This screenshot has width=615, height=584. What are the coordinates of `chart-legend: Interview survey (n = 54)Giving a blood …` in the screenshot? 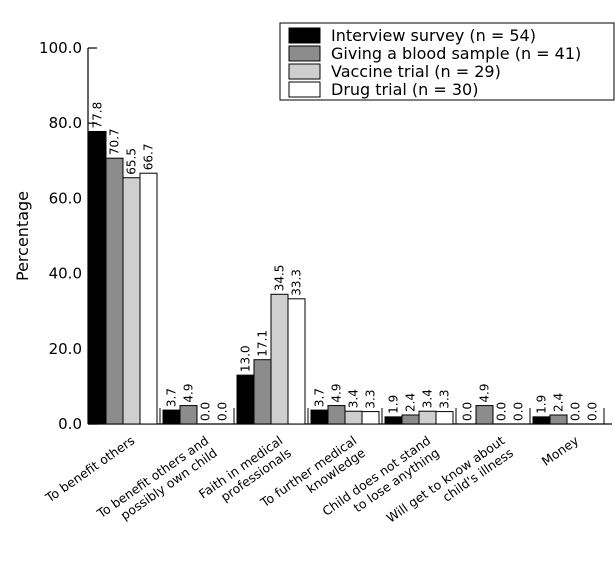 It's located at (447, 61).